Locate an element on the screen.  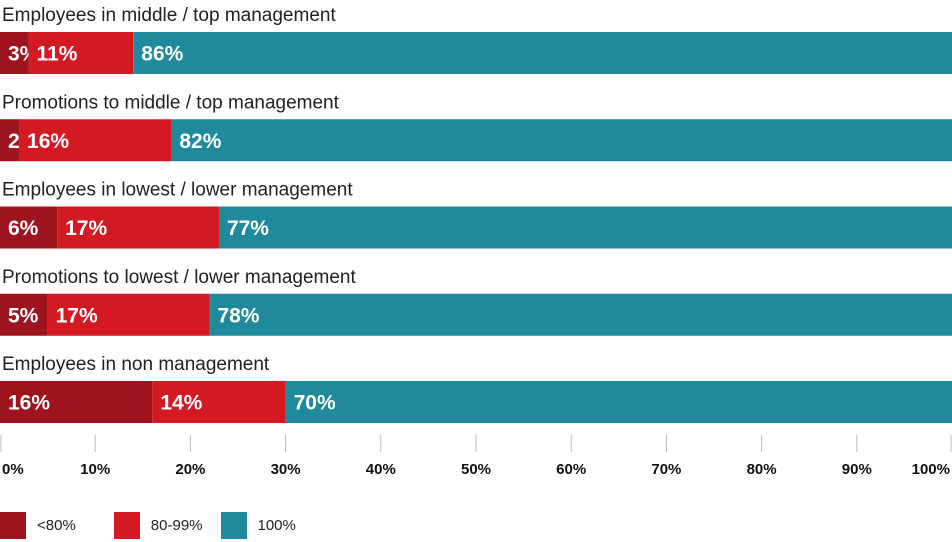
x-tick-label: 40% is located at coordinates (381, 469).